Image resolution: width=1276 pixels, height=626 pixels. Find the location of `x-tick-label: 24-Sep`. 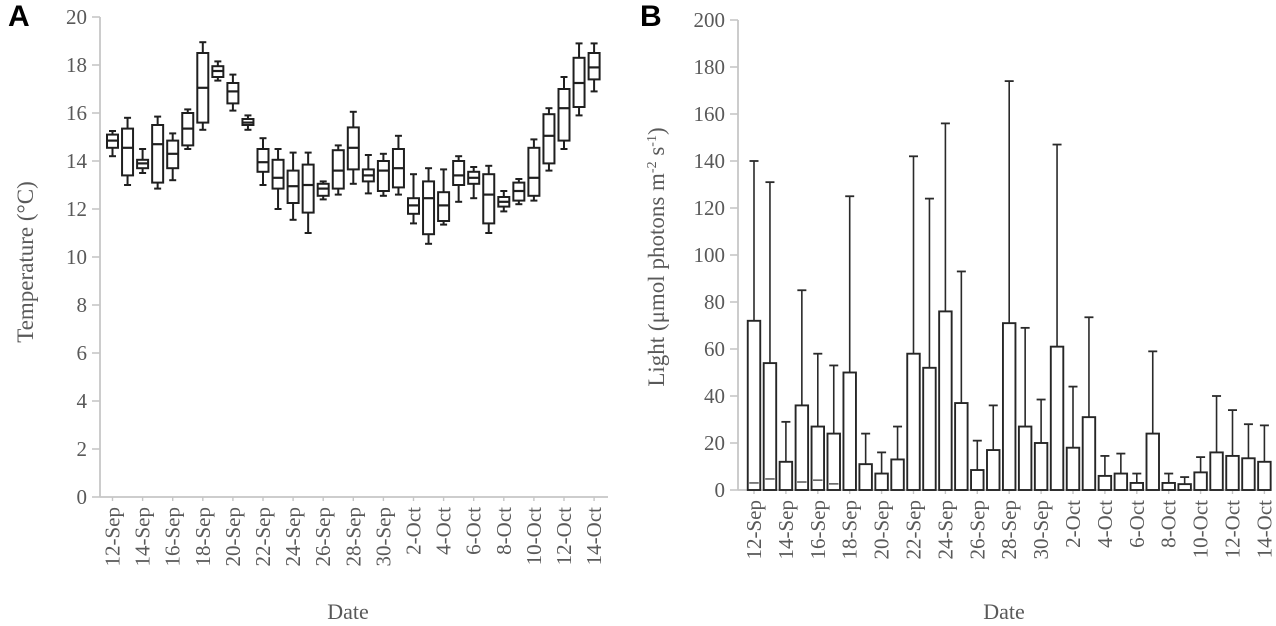

x-tick-label: 24-Sep is located at coordinates (945, 530).